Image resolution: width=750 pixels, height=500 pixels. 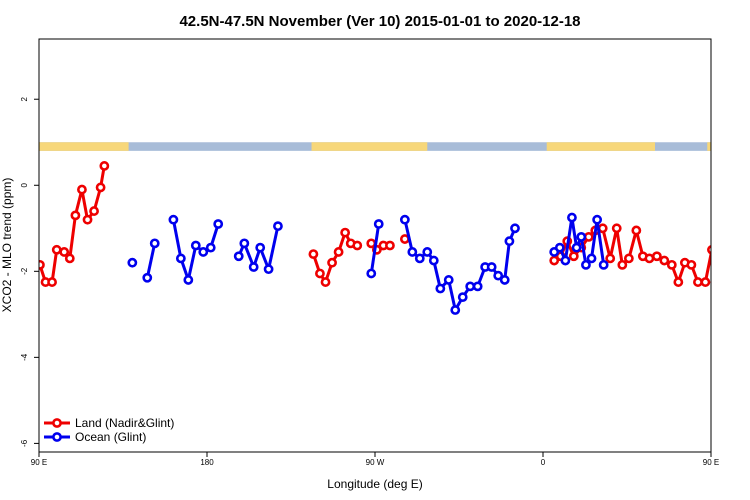 I want to click on legend-ocean-marker, so click(x=57, y=437).